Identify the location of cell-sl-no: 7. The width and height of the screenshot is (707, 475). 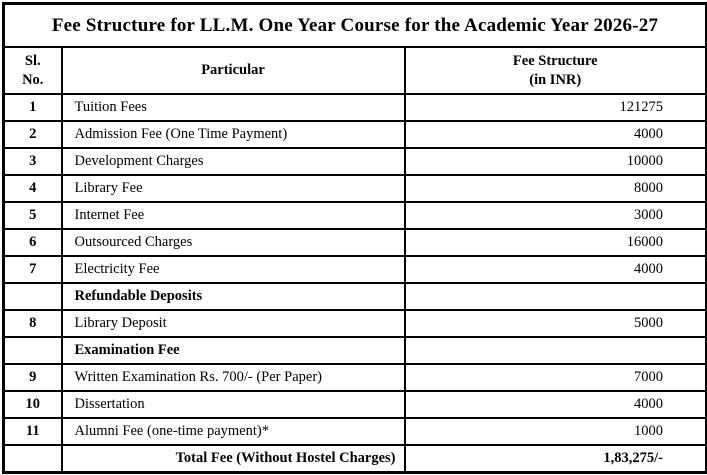
(32, 269).